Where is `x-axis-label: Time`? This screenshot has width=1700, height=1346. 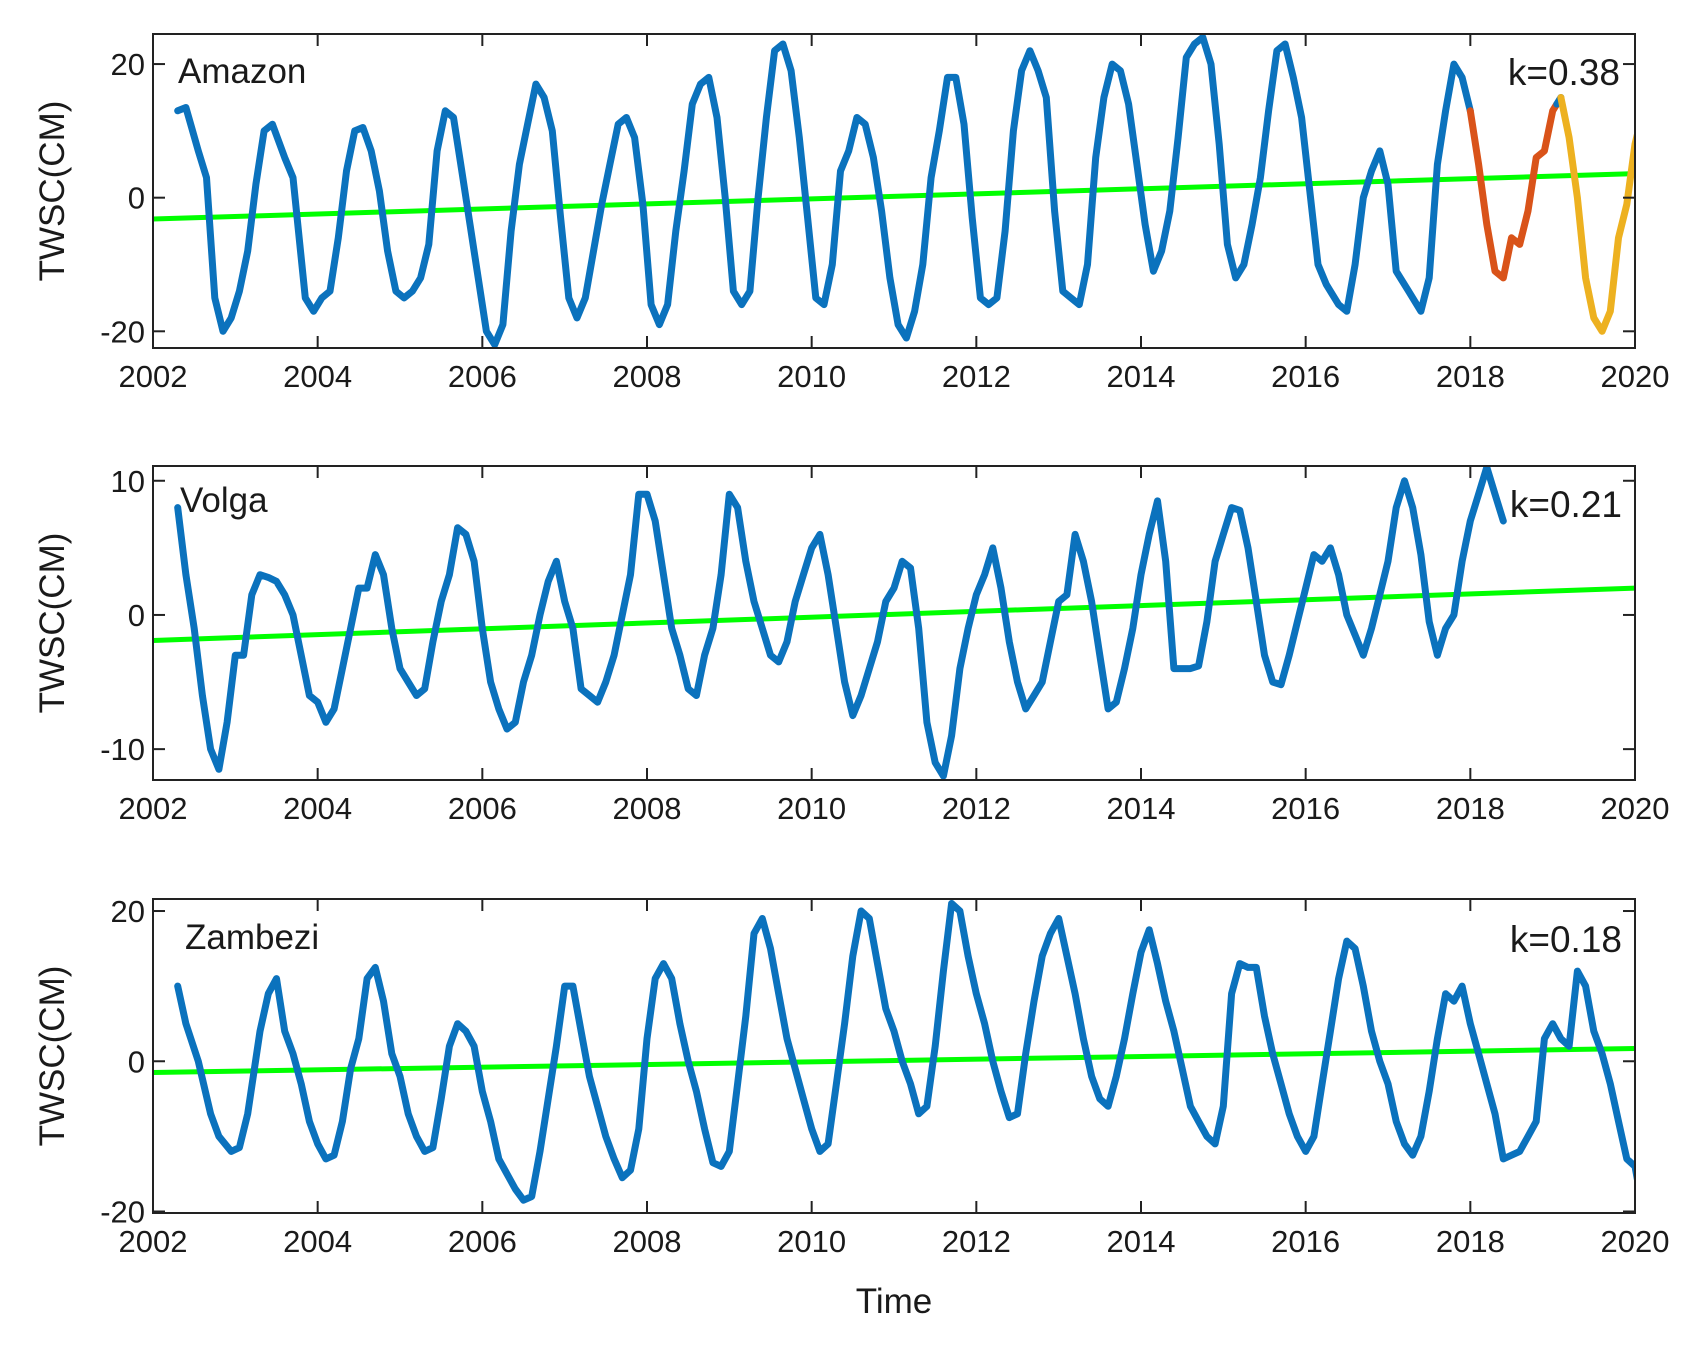
x-axis-label: Time is located at coordinates (894, 1301).